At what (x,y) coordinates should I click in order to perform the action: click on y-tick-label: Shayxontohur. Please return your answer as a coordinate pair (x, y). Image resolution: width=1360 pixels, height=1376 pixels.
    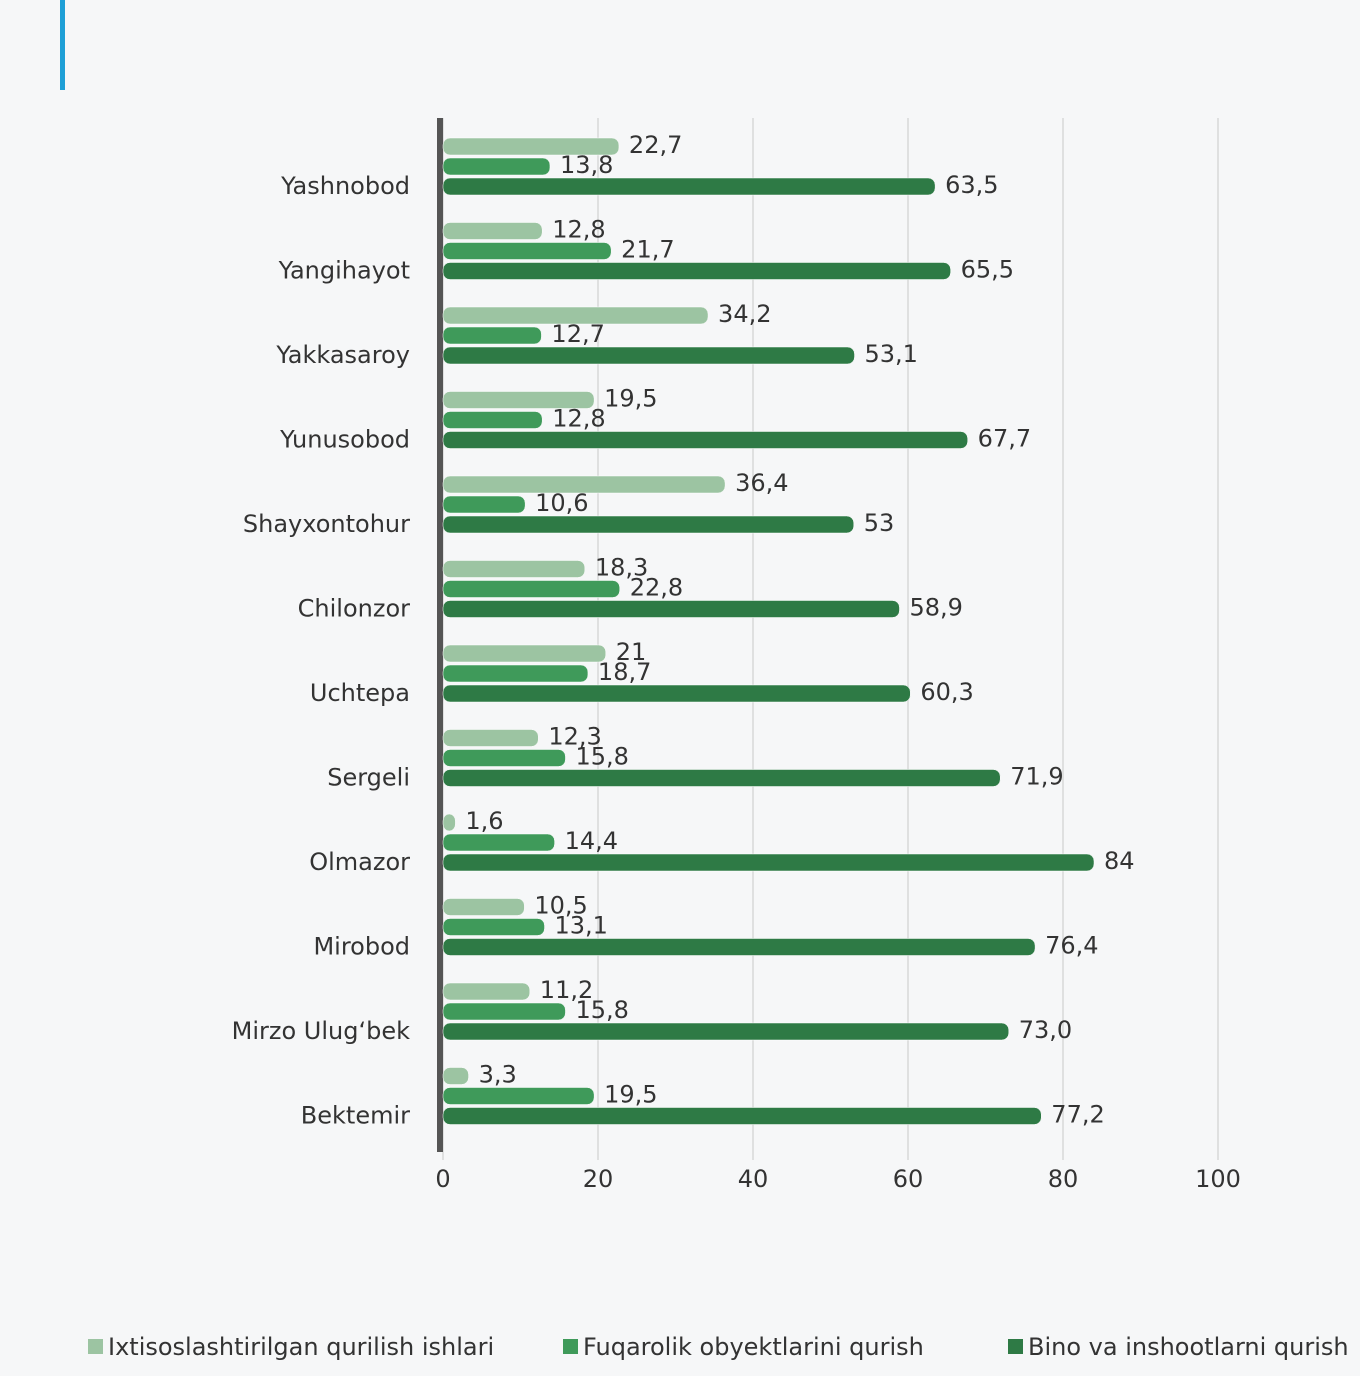
    Looking at the image, I should click on (326, 524).